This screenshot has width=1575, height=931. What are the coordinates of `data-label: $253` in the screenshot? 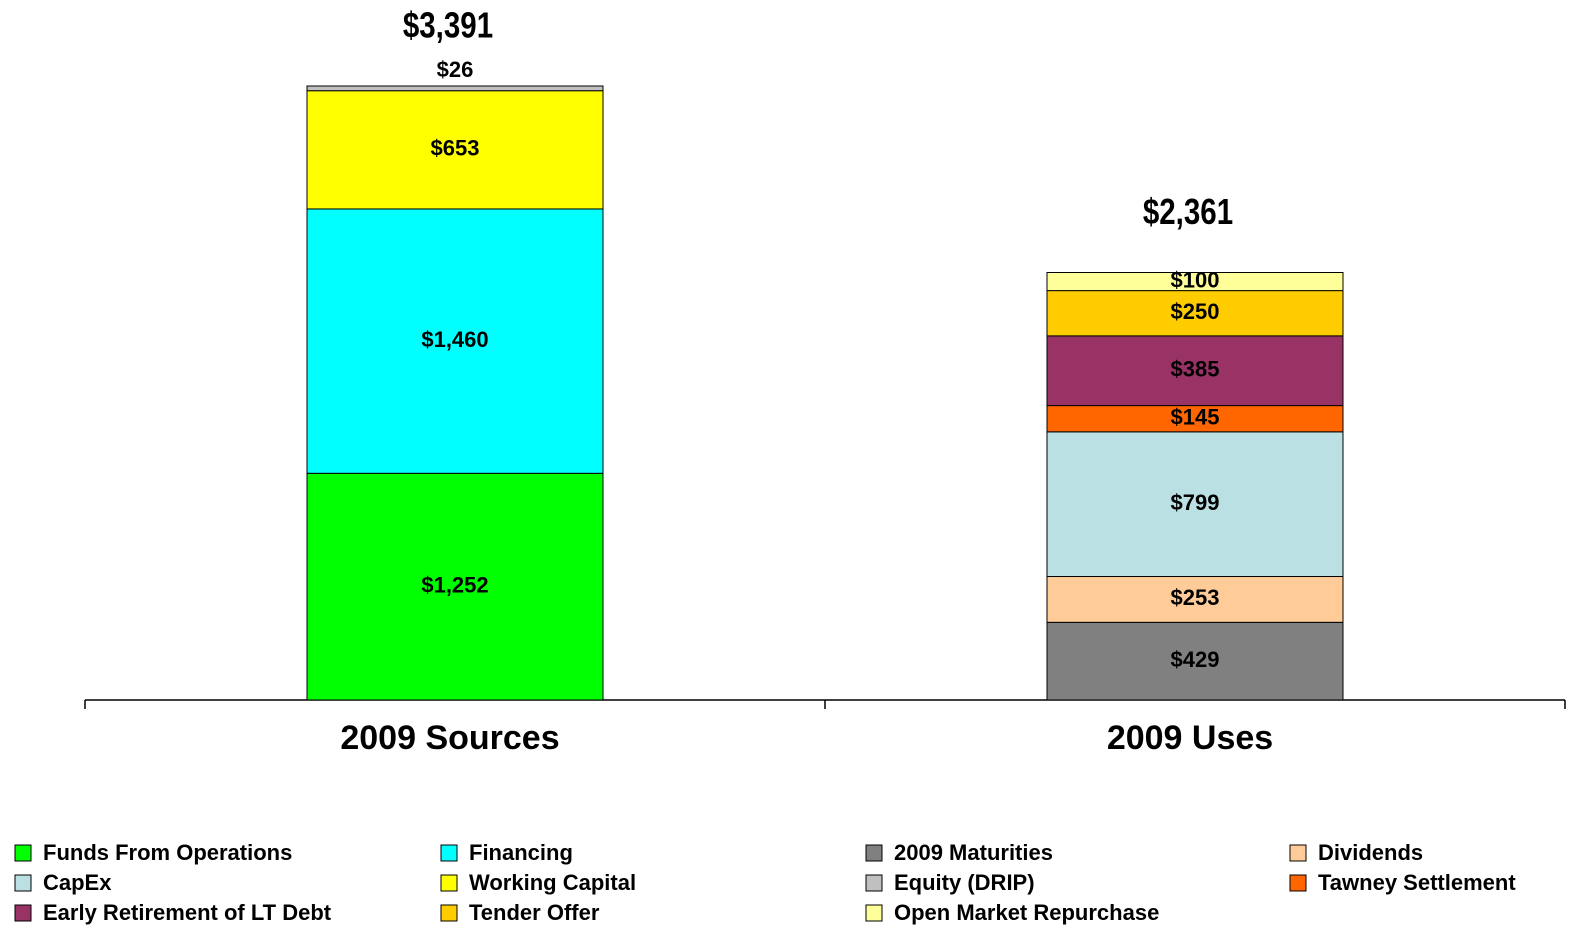 It's located at (1195, 597).